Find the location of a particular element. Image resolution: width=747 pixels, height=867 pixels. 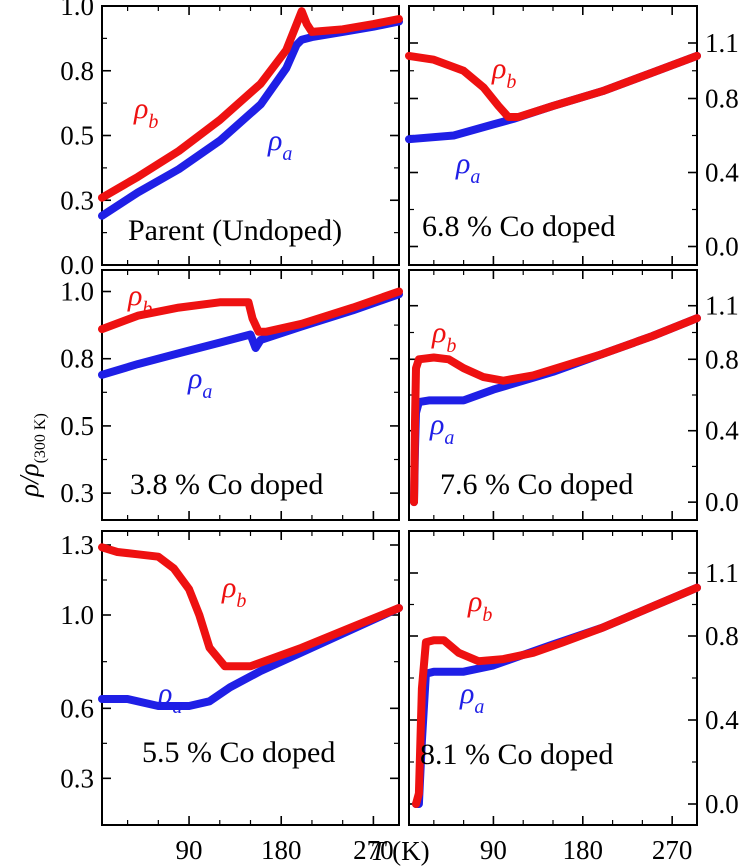

panel-title: 3.8 % Co doped is located at coordinates (226, 484).